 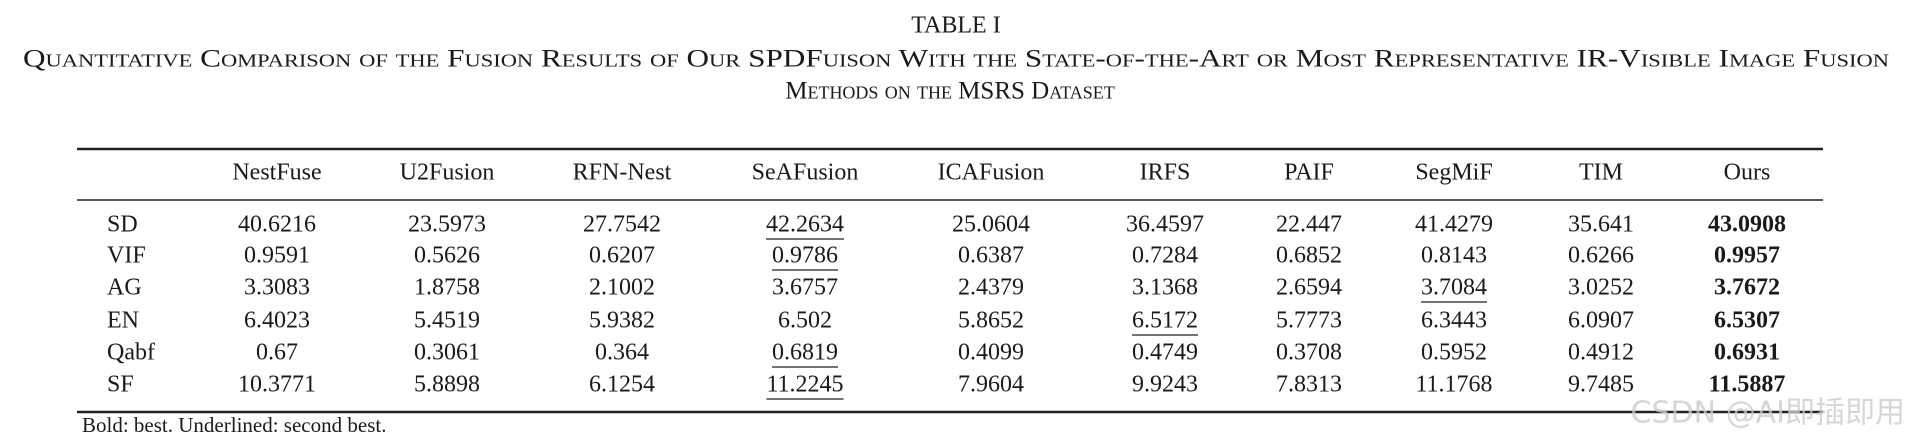 What do you see at coordinates (447, 321) in the screenshot?
I see `table-cell: 5.4519` at bounding box center [447, 321].